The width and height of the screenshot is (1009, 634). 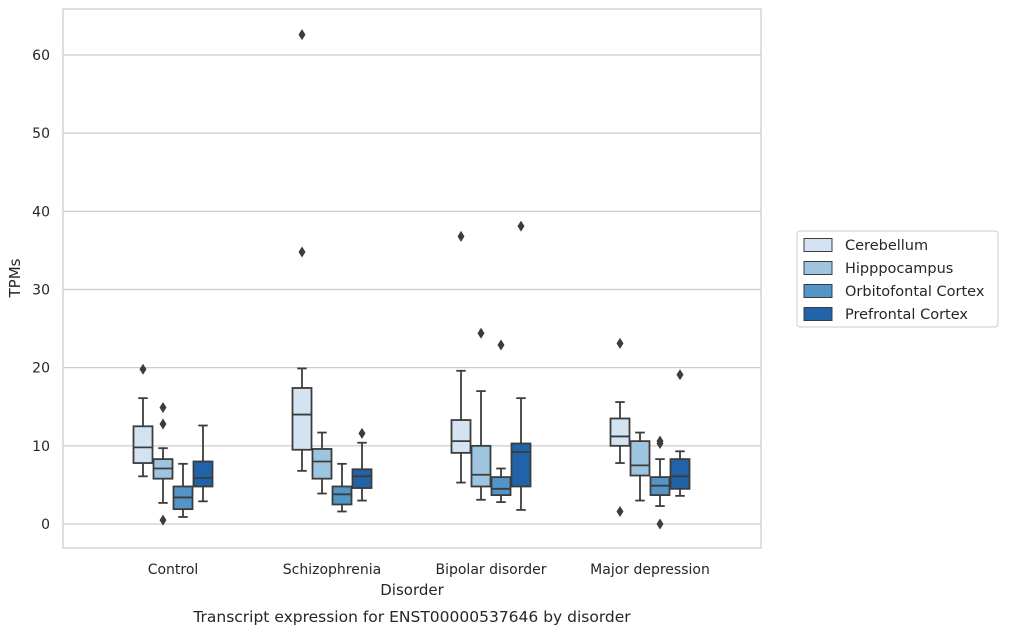 What do you see at coordinates (41, 56) in the screenshot?
I see `y-tick-label: 60` at bounding box center [41, 56].